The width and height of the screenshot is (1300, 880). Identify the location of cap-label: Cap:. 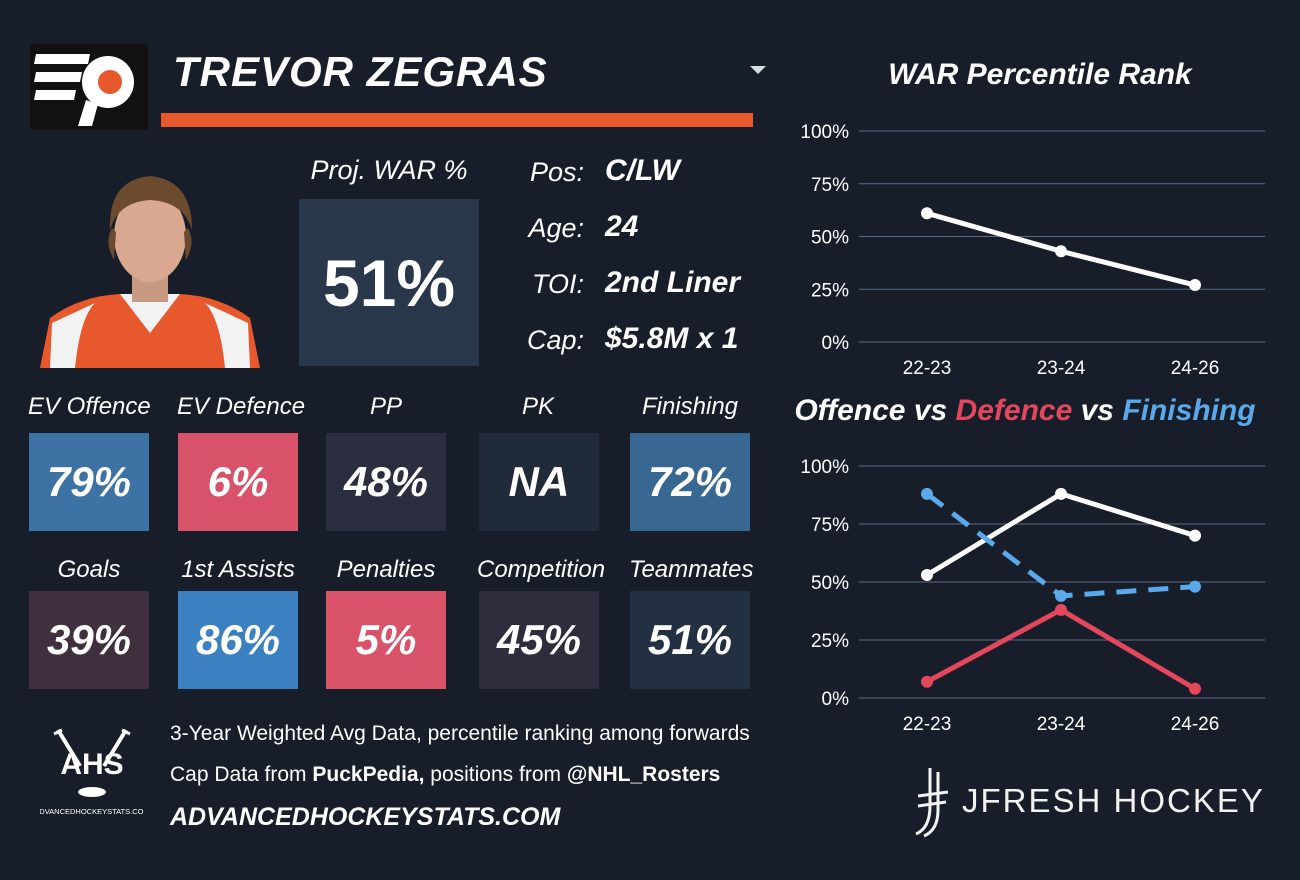
(555, 340).